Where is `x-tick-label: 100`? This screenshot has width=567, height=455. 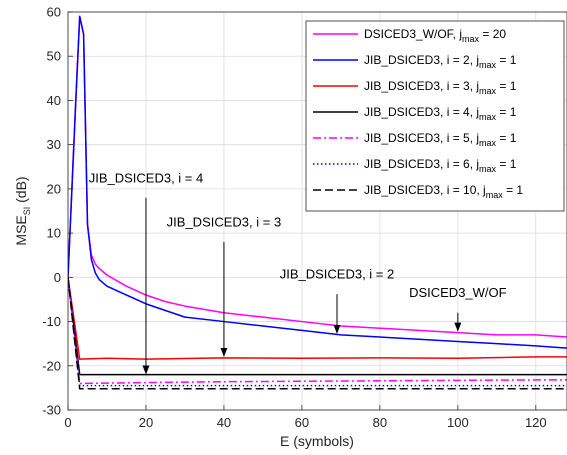
x-tick-label: 100 is located at coordinates (458, 422).